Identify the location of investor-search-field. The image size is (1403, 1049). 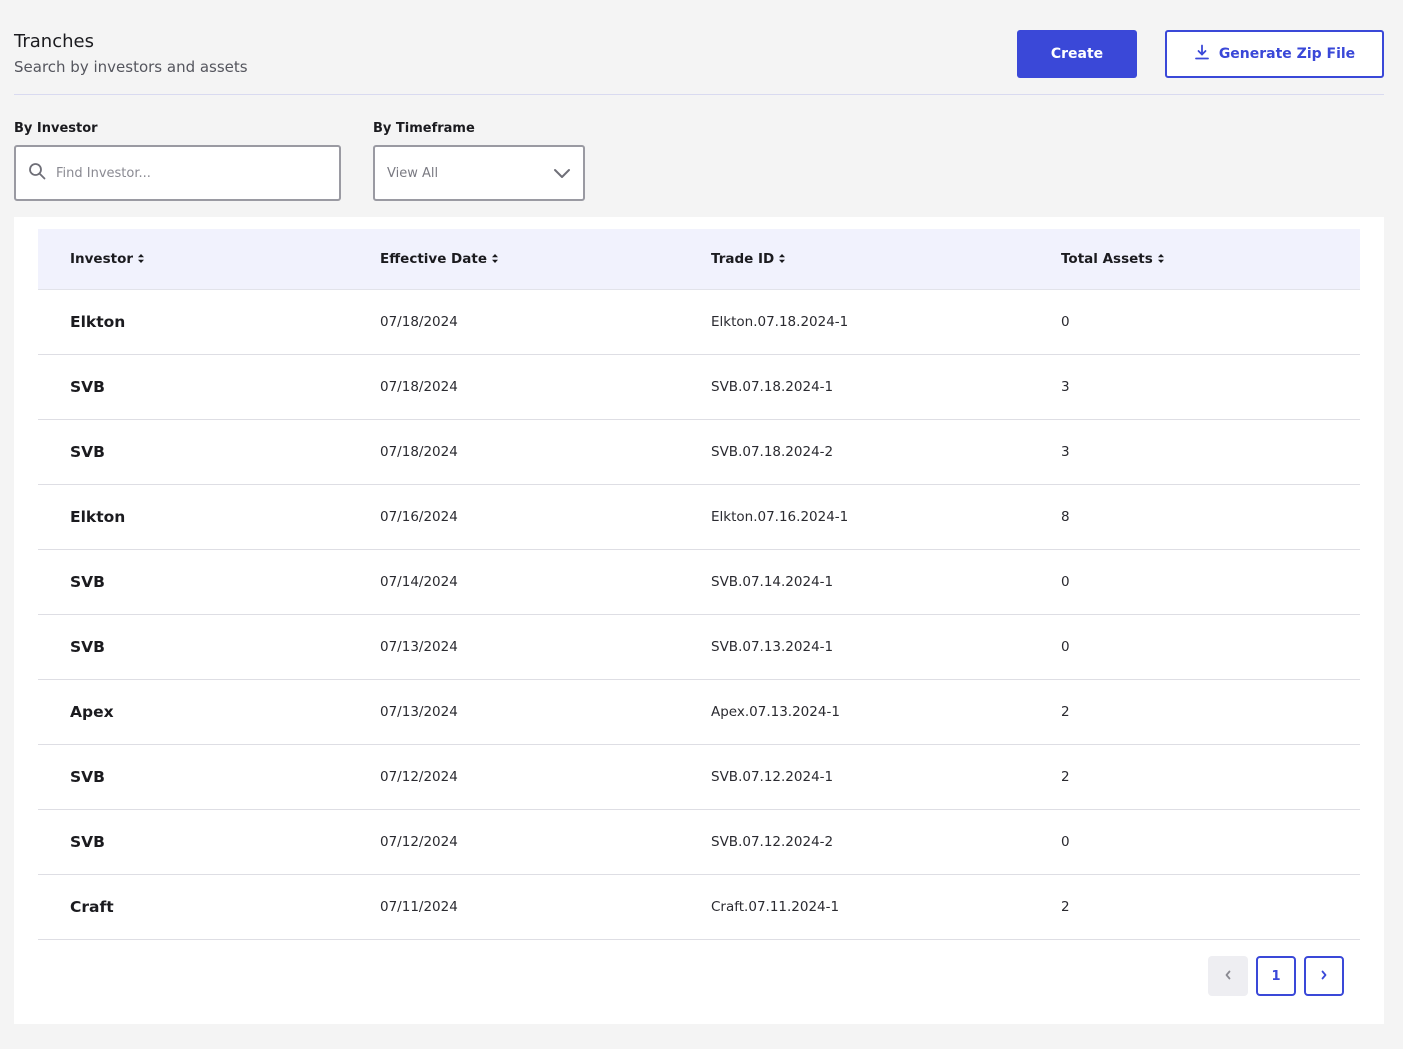
(177, 173).